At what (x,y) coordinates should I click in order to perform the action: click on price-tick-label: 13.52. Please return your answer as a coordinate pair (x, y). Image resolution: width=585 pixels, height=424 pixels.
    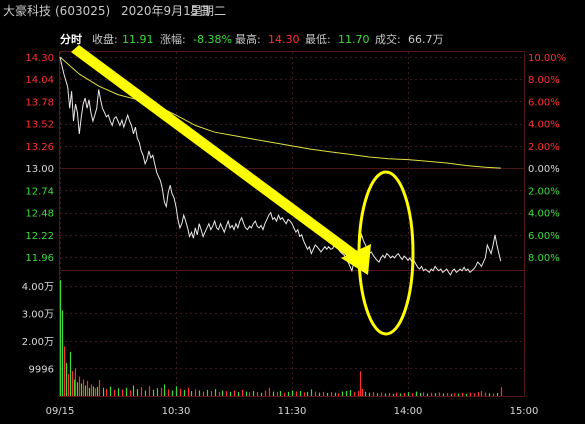
    Looking at the image, I should click on (39, 125).